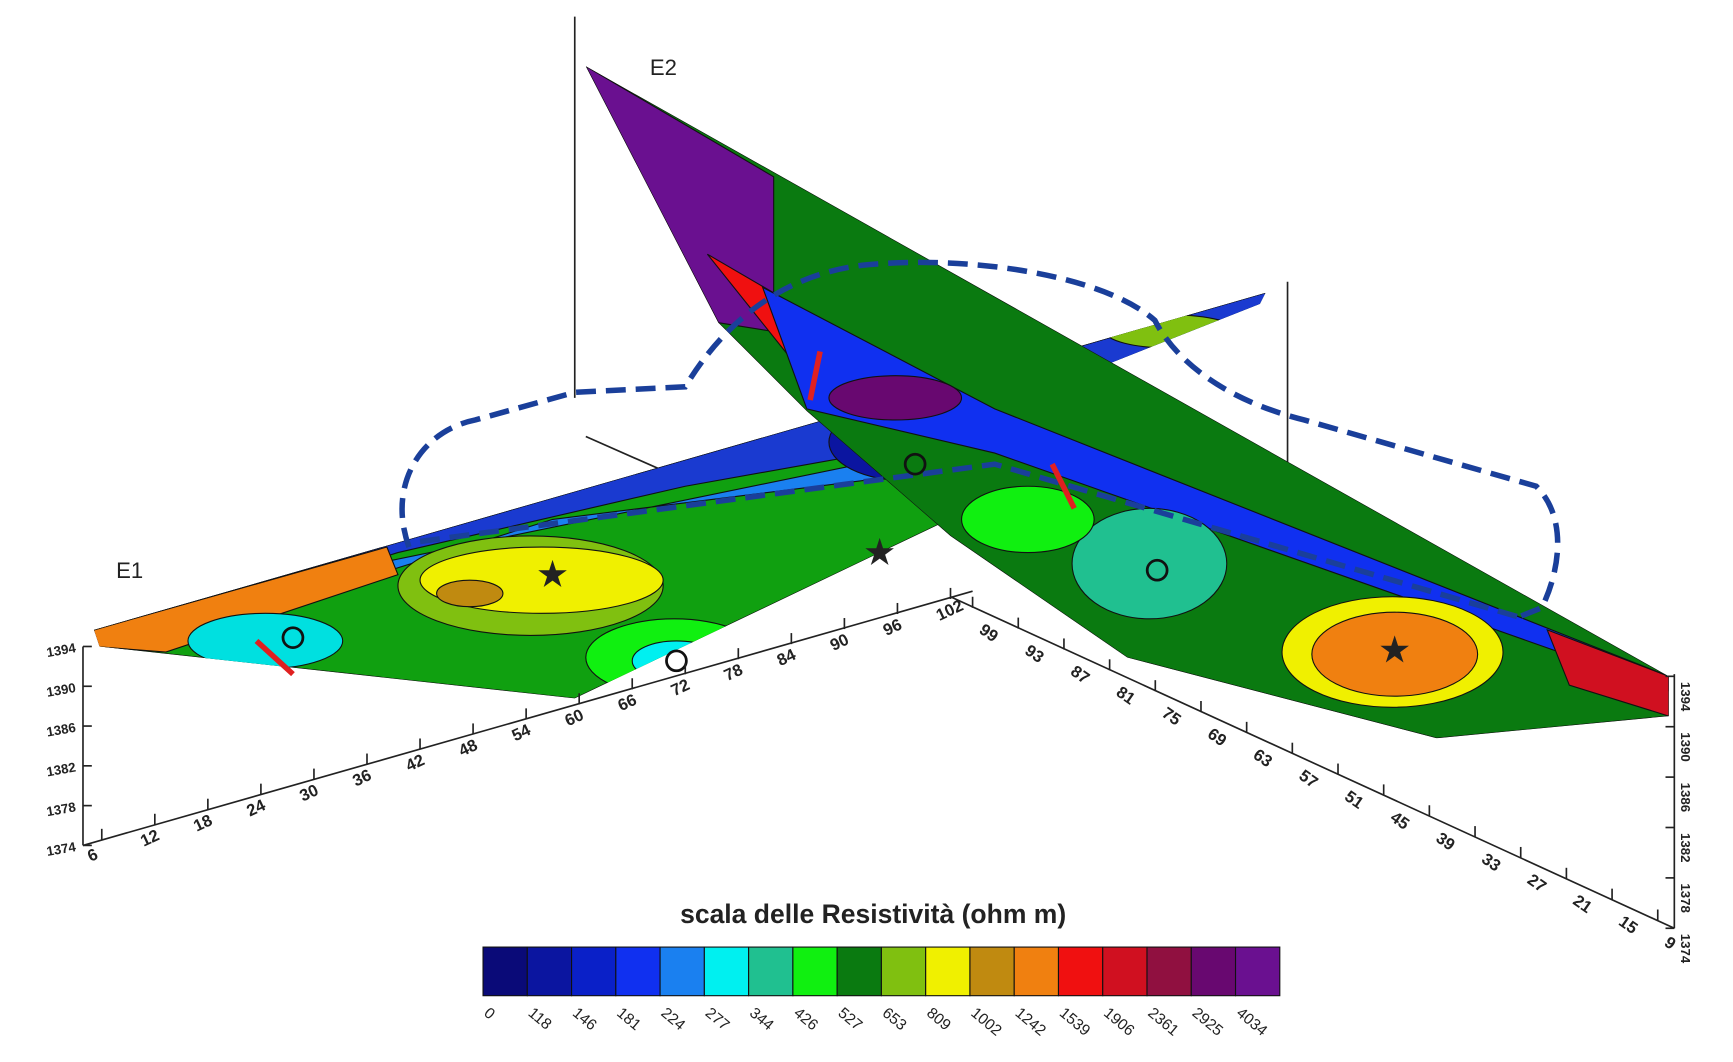 This screenshot has height=1062, width=1733. What do you see at coordinates (627, 702) in the screenshot?
I see `x-tick-label: 66` at bounding box center [627, 702].